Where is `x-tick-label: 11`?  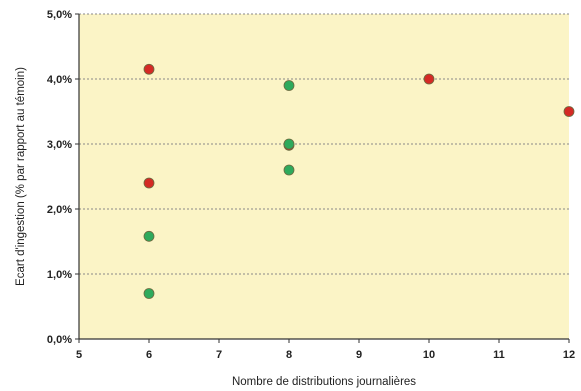
x-tick-label: 11 is located at coordinates (499, 355).